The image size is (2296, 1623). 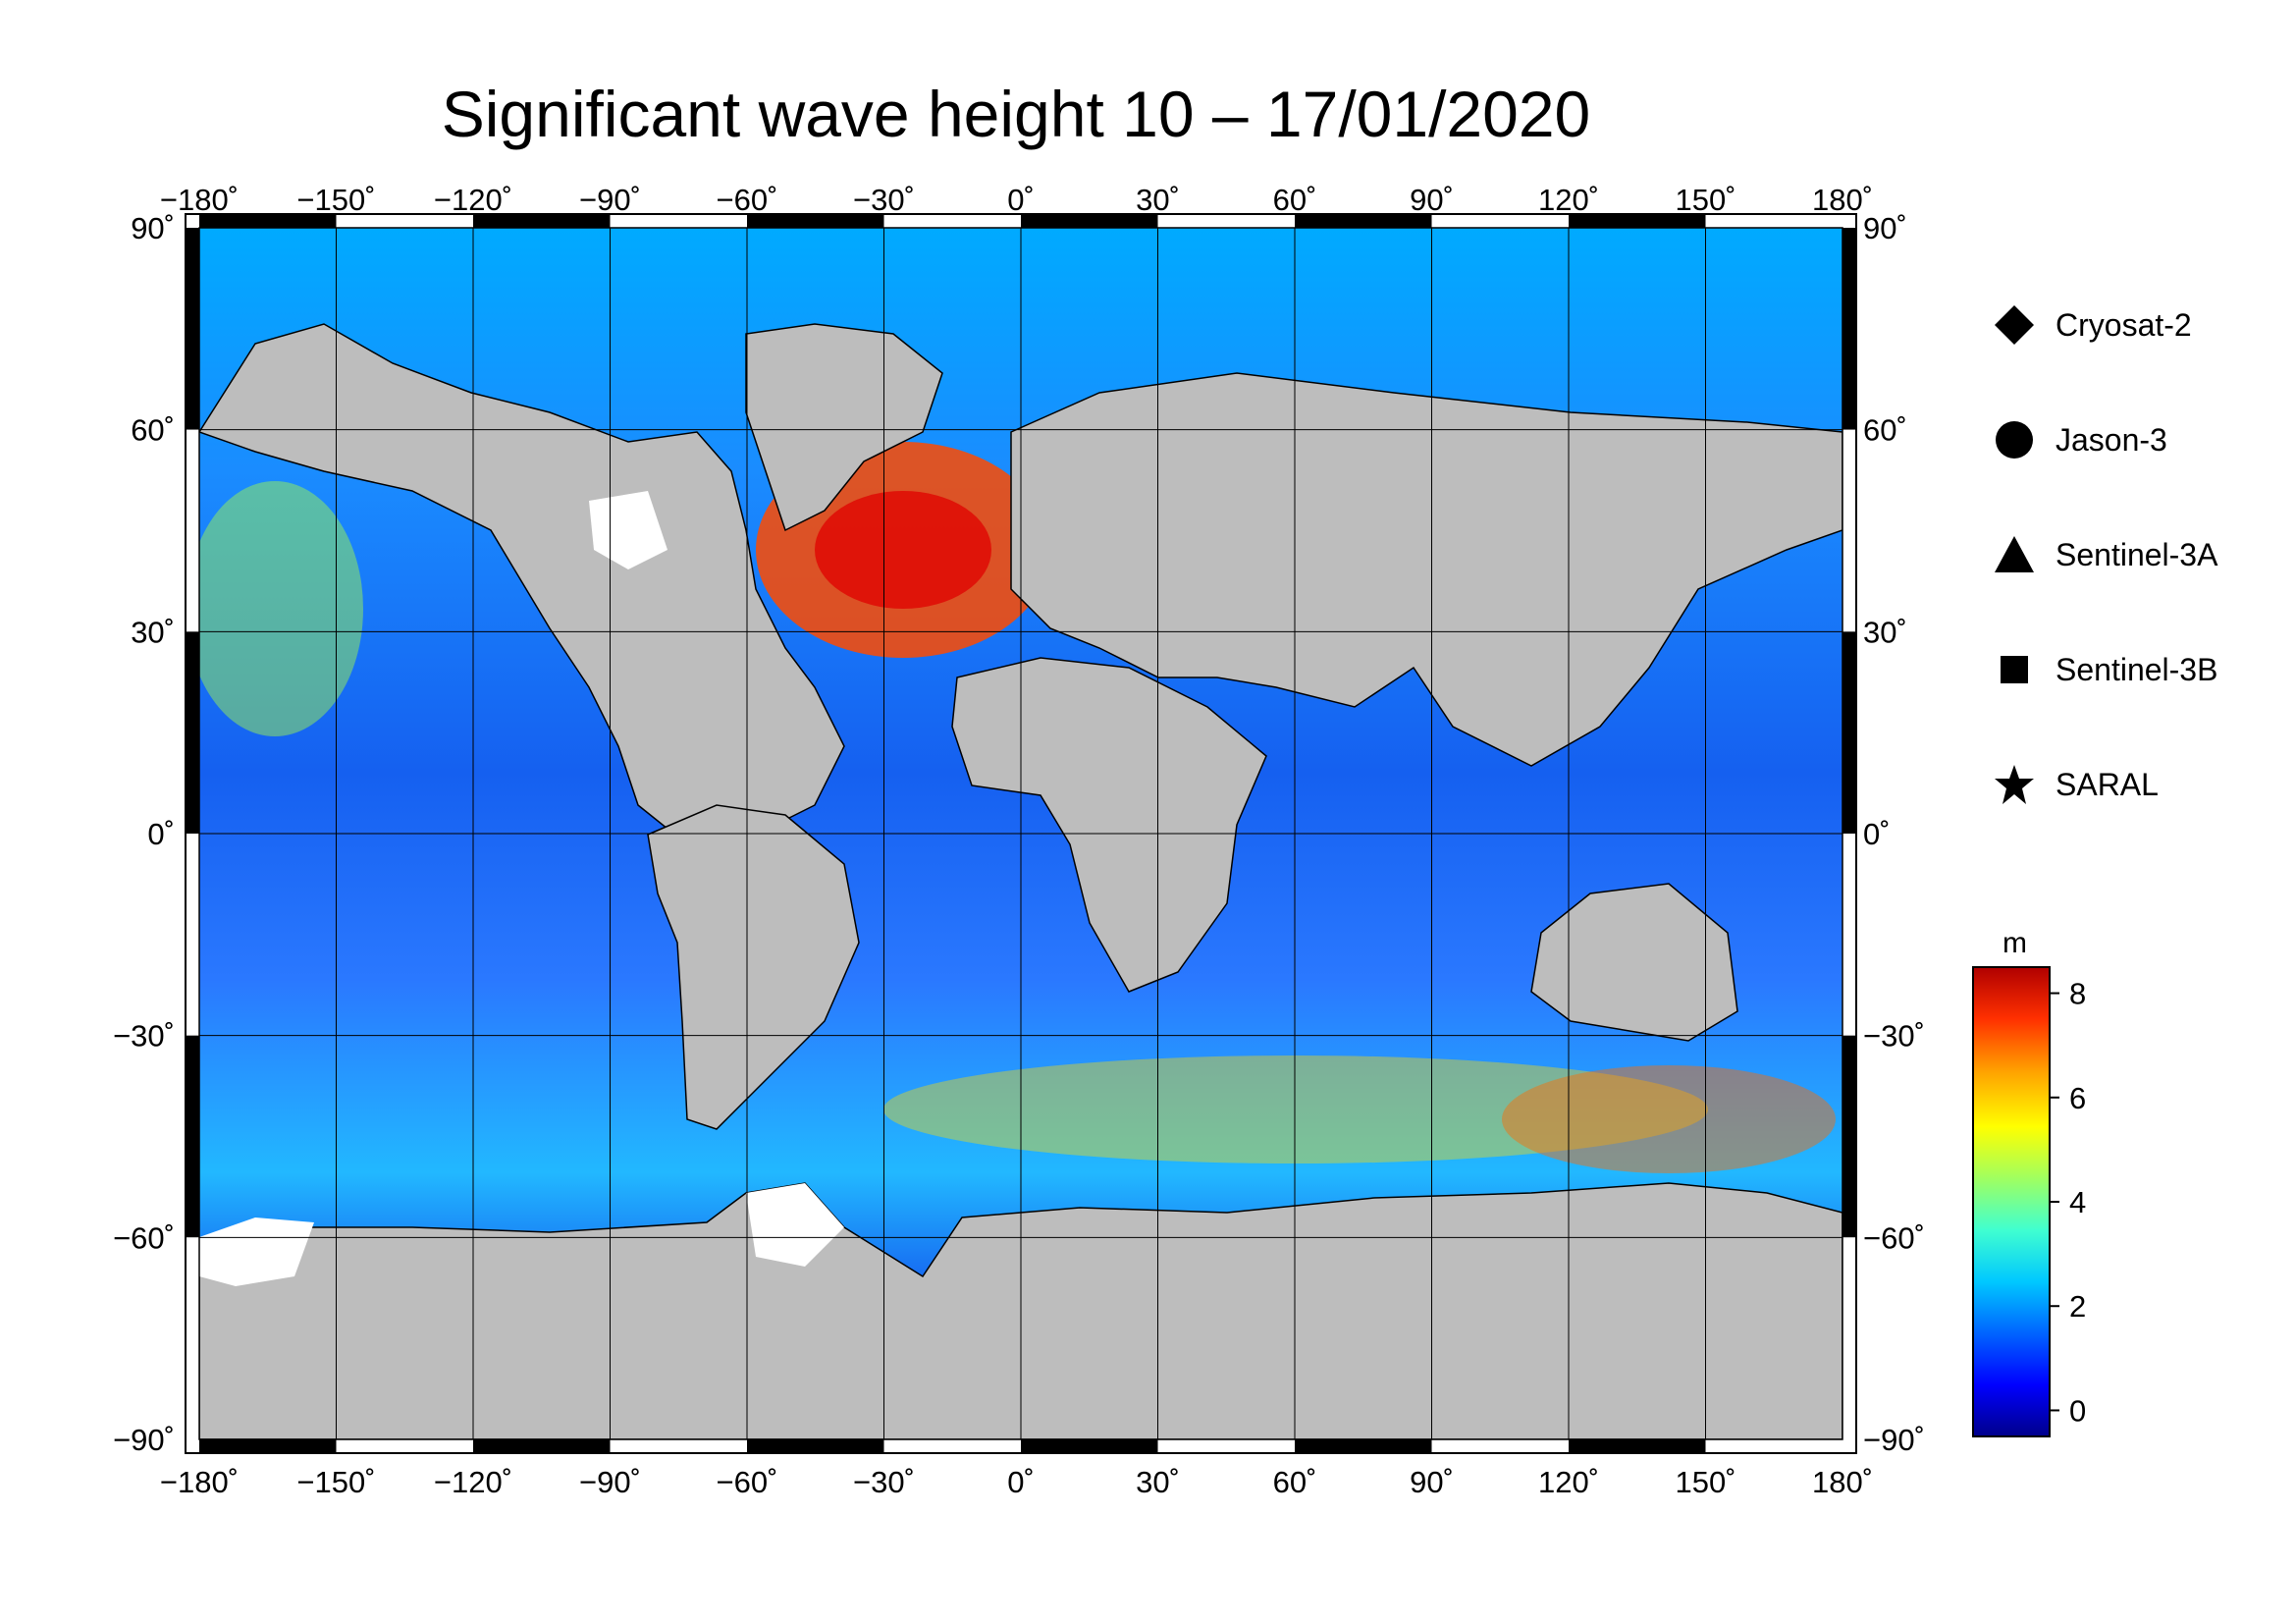 What do you see at coordinates (844, 428) in the screenshot?
I see `greenland` at bounding box center [844, 428].